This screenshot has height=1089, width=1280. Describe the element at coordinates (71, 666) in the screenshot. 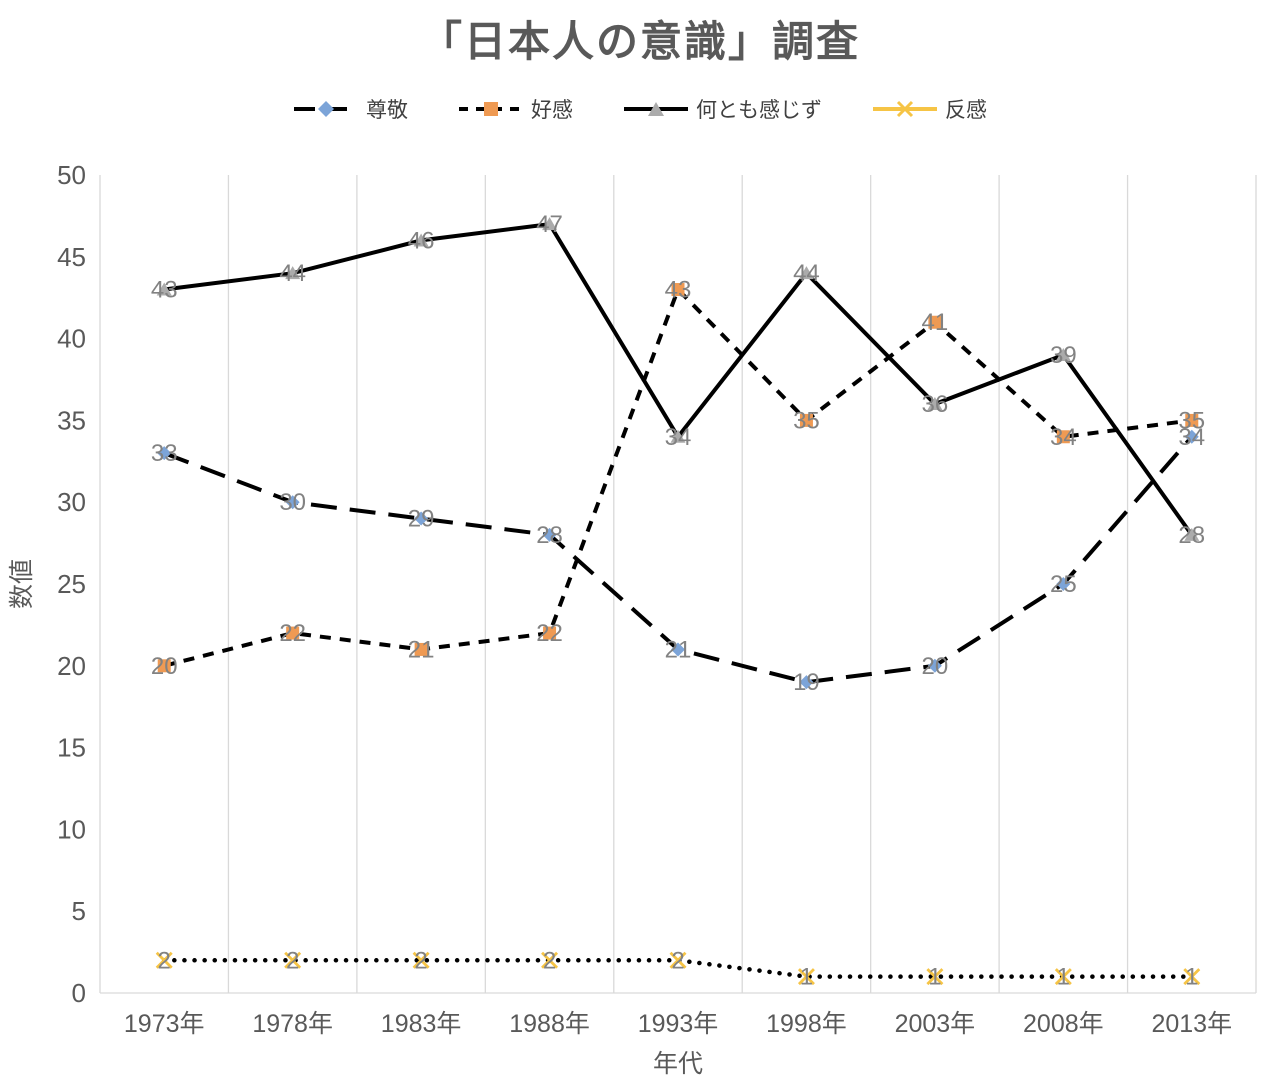

I see `y-tick-label: 20` at that location.